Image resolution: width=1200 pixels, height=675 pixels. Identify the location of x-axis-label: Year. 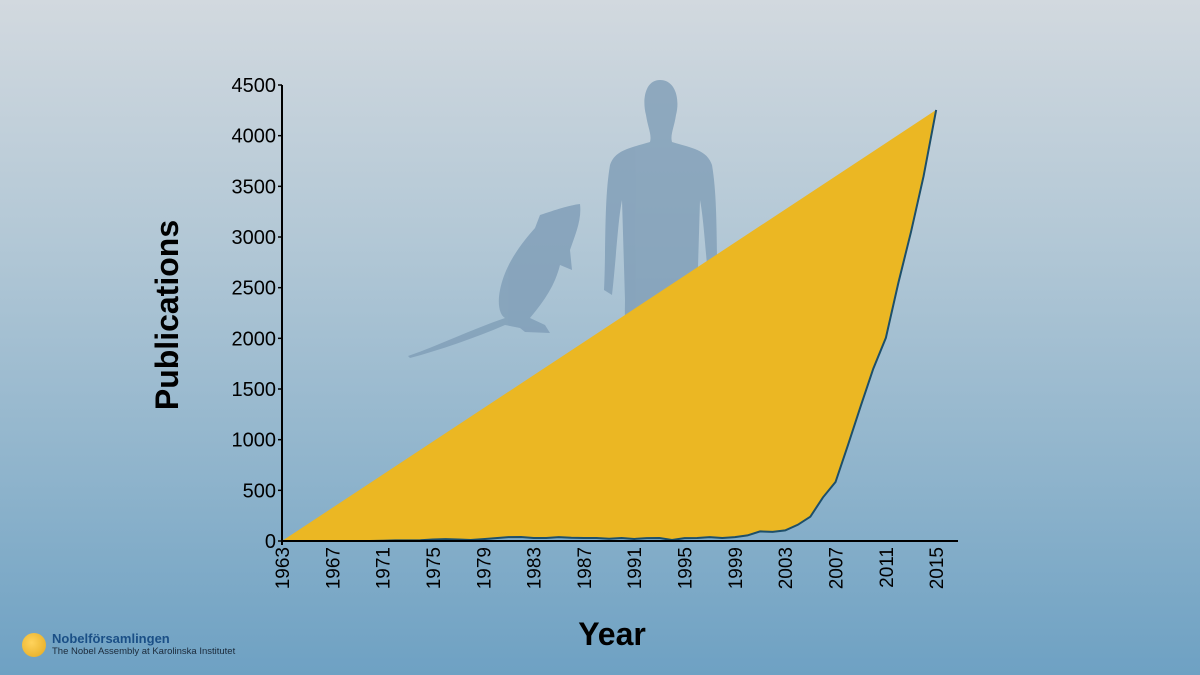
(612, 634).